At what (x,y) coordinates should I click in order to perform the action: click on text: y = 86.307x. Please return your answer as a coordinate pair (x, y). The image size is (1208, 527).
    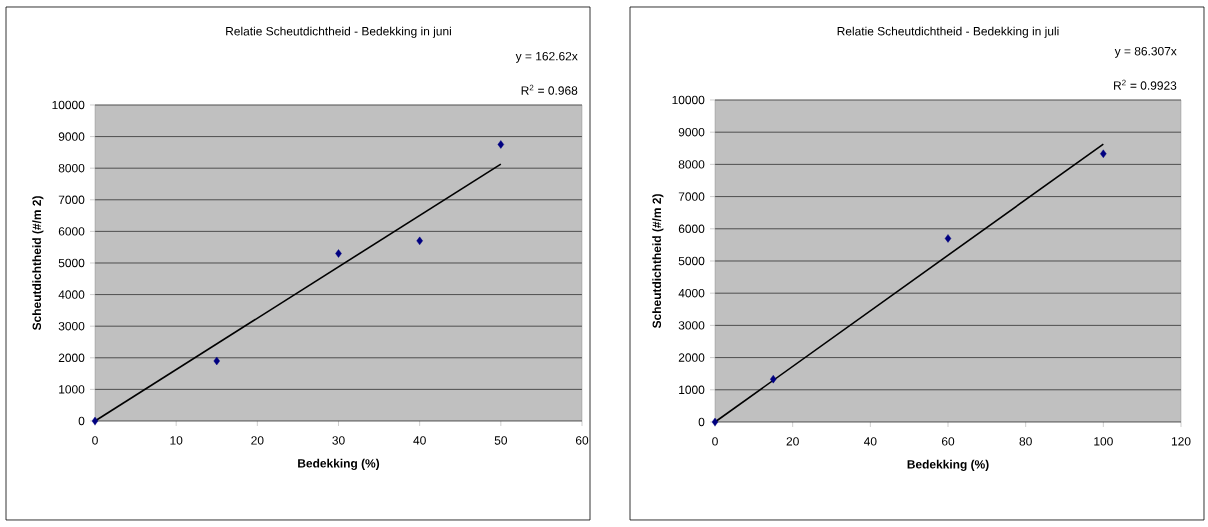
    Looking at the image, I should click on (1145, 52).